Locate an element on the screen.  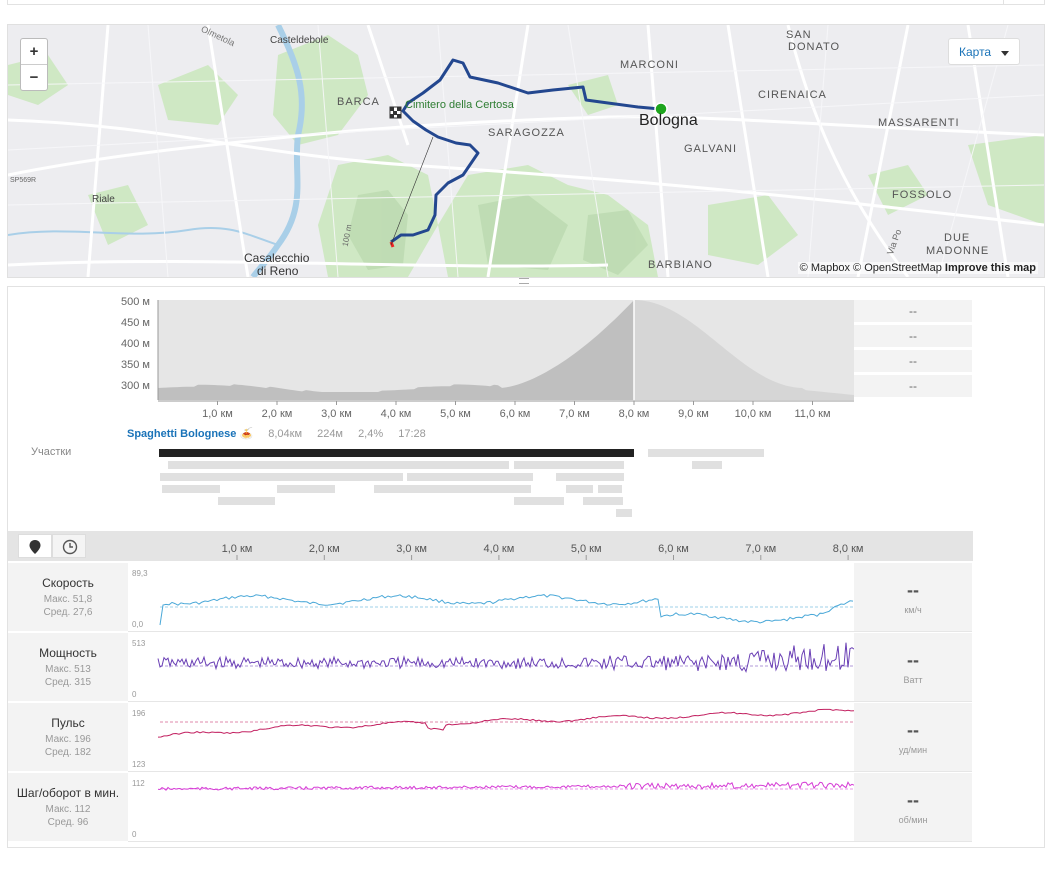
elevation-x-tick: 3,0 км is located at coordinates (336, 414).